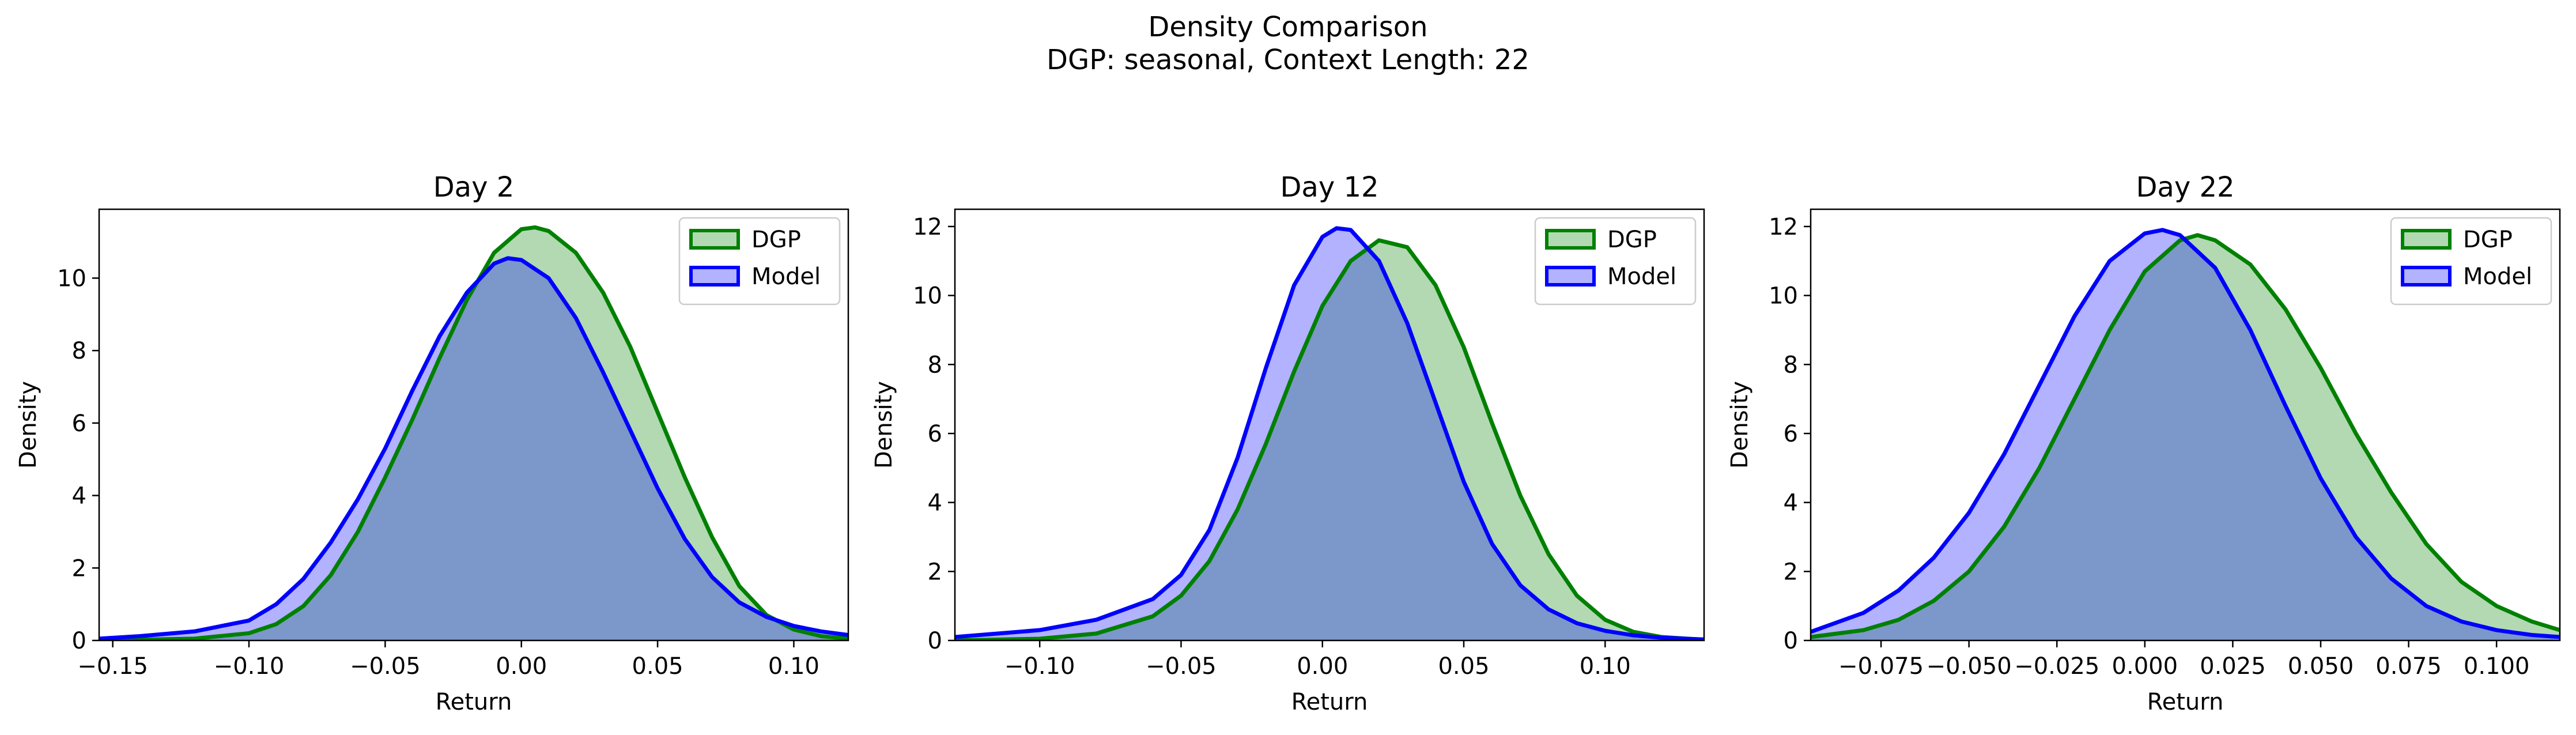 The image size is (2576, 735). What do you see at coordinates (2497, 666) in the screenshot?
I see `x-tick-label: 0.100` at bounding box center [2497, 666].